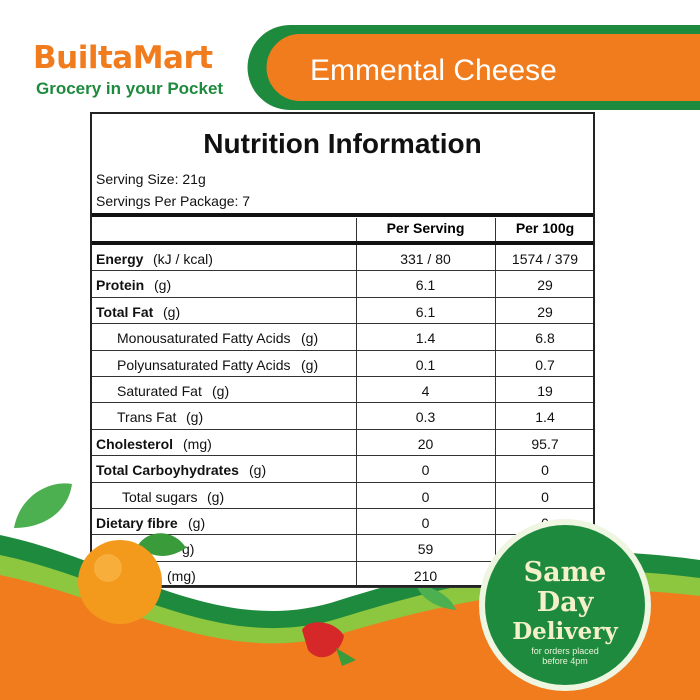  Describe the element at coordinates (425, 259) in the screenshot. I see `per-serving-value: 331 / 80` at that location.